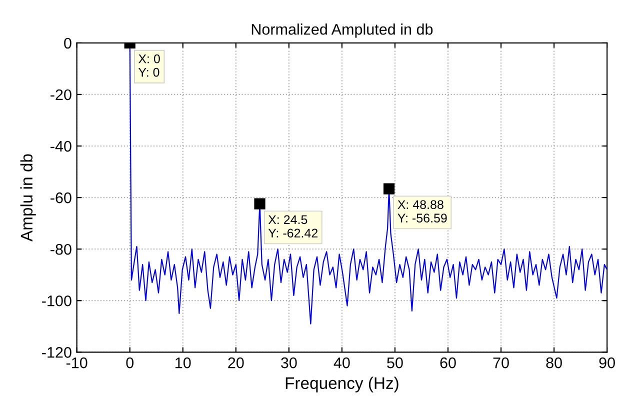 The height and width of the screenshot is (409, 635). What do you see at coordinates (57, 352) in the screenshot?
I see `y-tick-label: -120` at bounding box center [57, 352].